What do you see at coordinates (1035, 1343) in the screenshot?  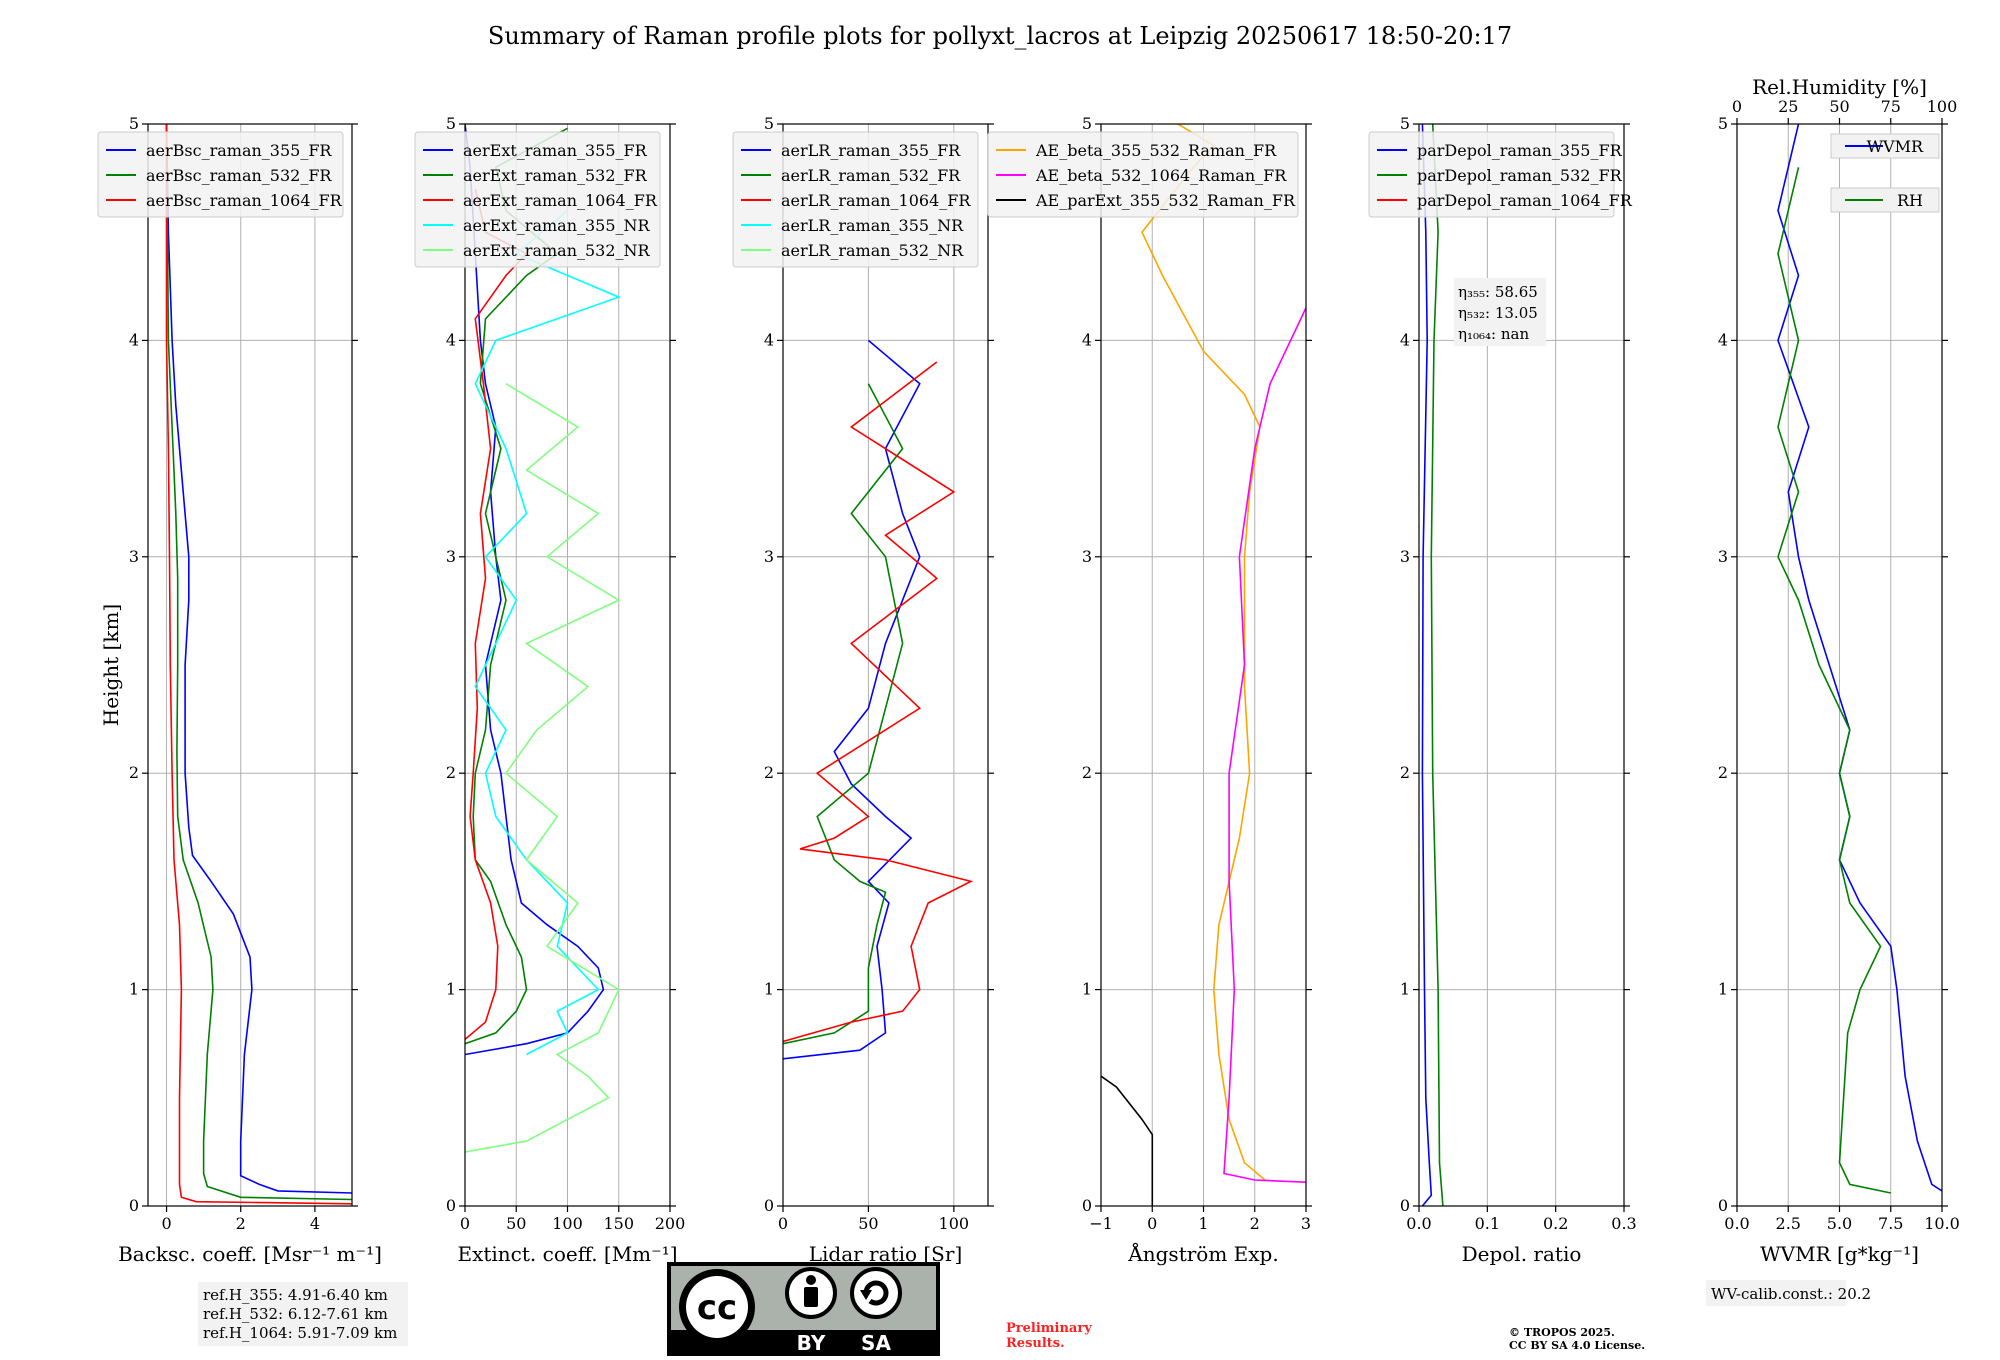 I see `preliminary-line-2: Results.` at bounding box center [1035, 1343].